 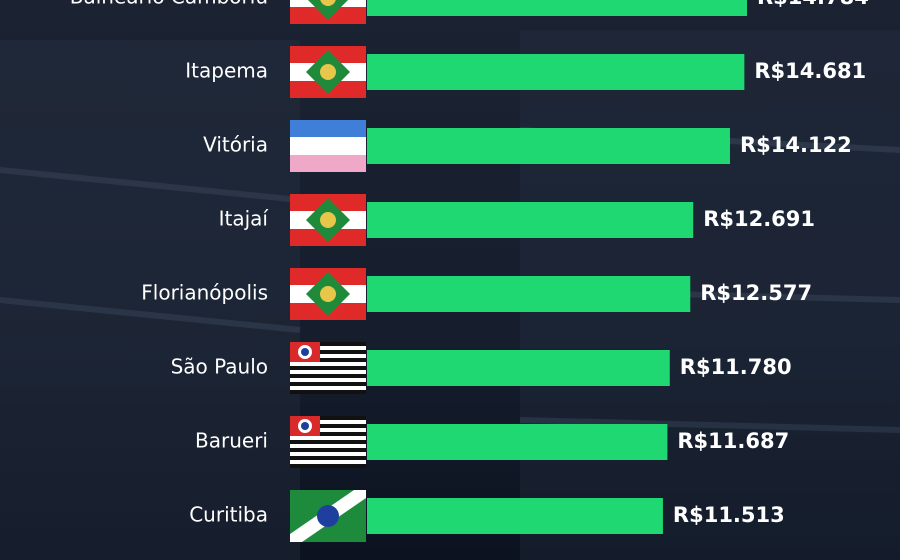 I want to click on value-label: R$11.780, so click(x=736, y=367).